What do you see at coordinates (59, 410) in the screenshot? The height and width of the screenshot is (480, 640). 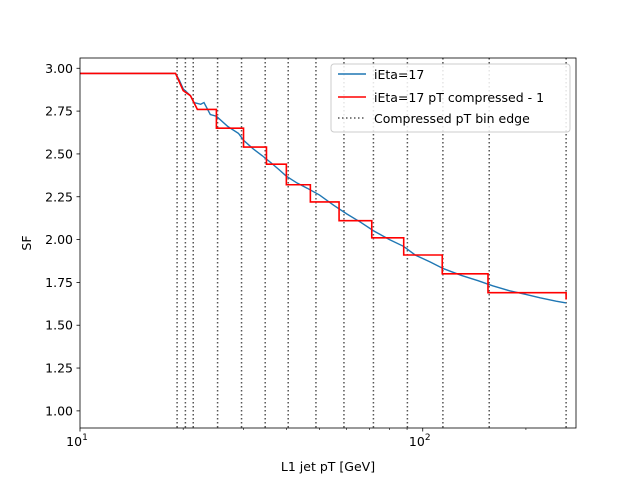 I see `y-tick-label: 1.00` at bounding box center [59, 410].